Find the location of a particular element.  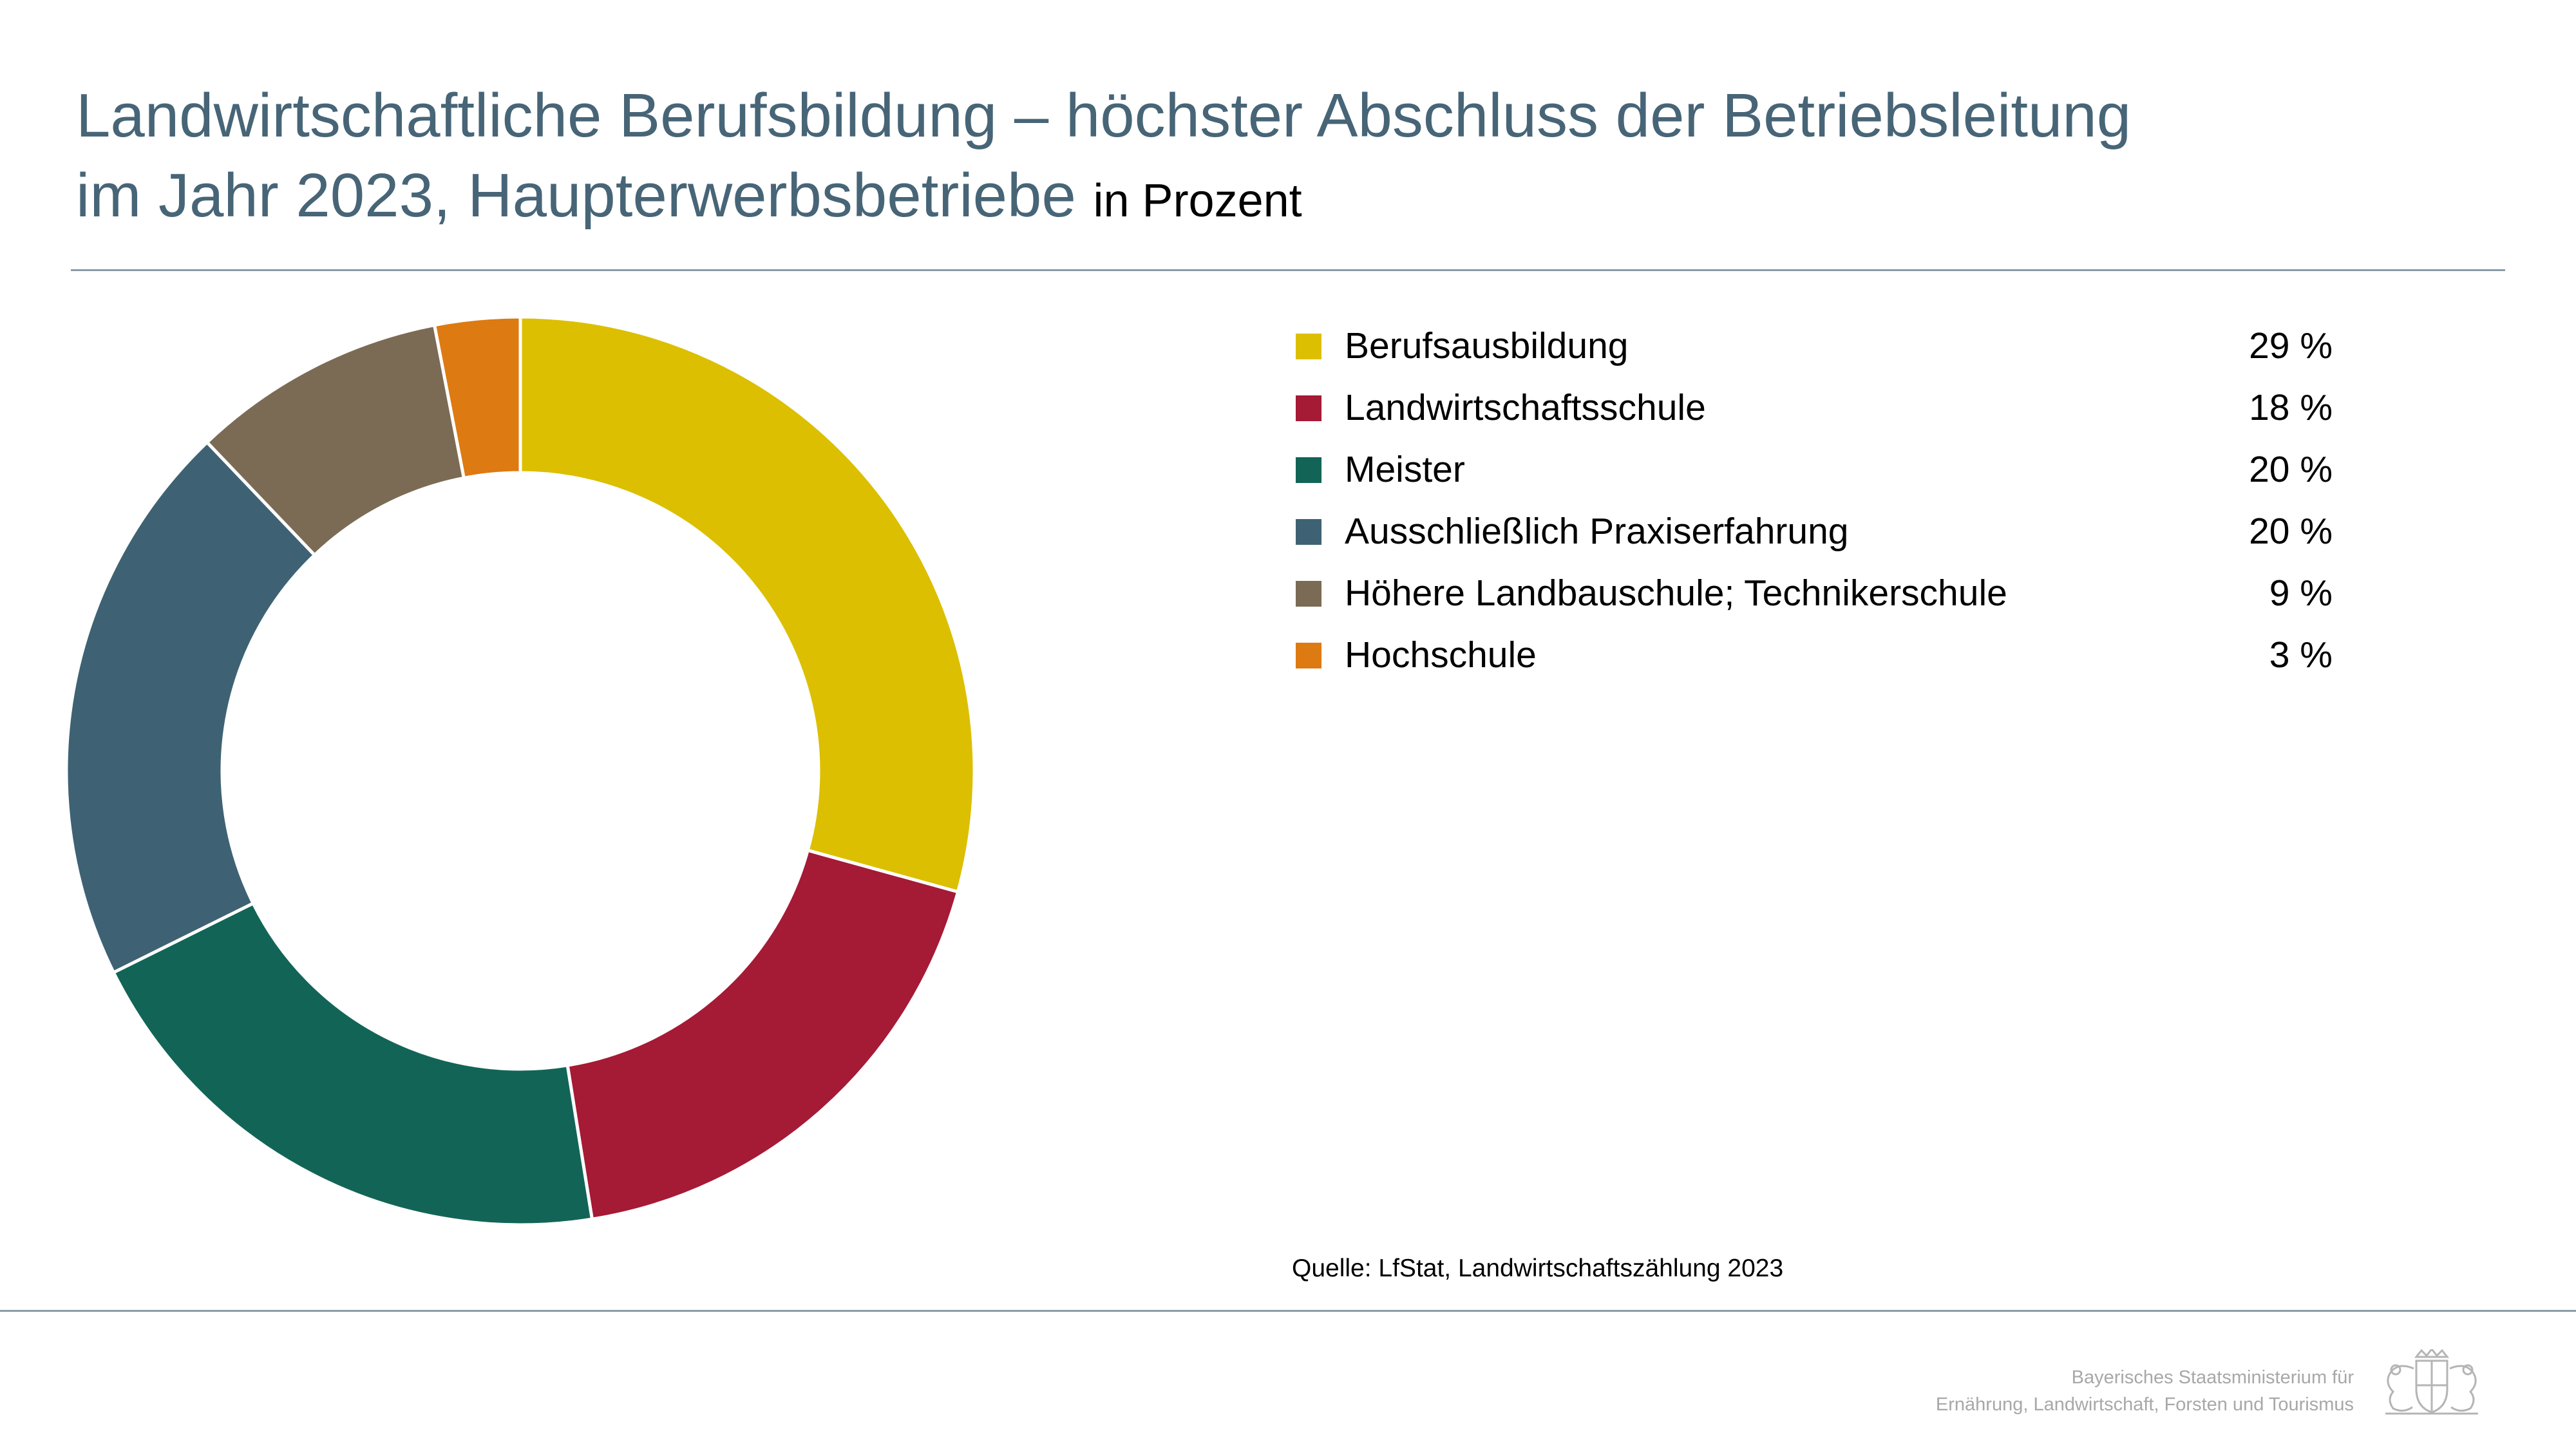

legend-item: Meister 20 % is located at coordinates (1814, 477).